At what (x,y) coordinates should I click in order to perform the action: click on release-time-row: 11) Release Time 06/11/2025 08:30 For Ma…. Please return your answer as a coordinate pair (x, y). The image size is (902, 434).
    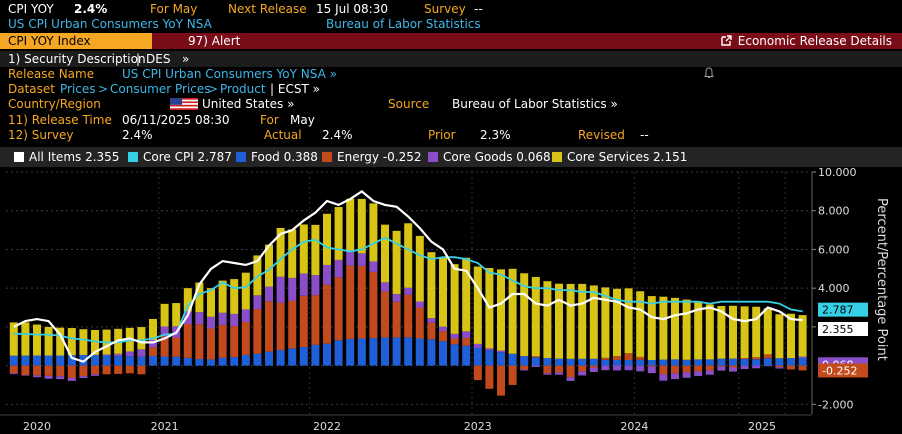
    Looking at the image, I should click on (451, 121).